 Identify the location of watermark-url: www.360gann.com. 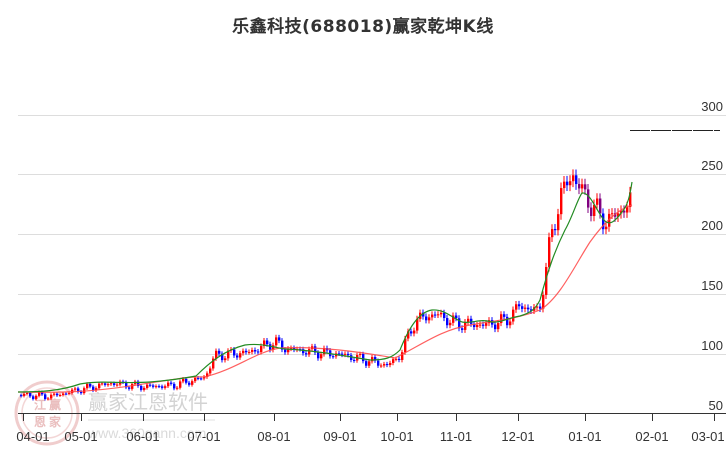
(146, 433).